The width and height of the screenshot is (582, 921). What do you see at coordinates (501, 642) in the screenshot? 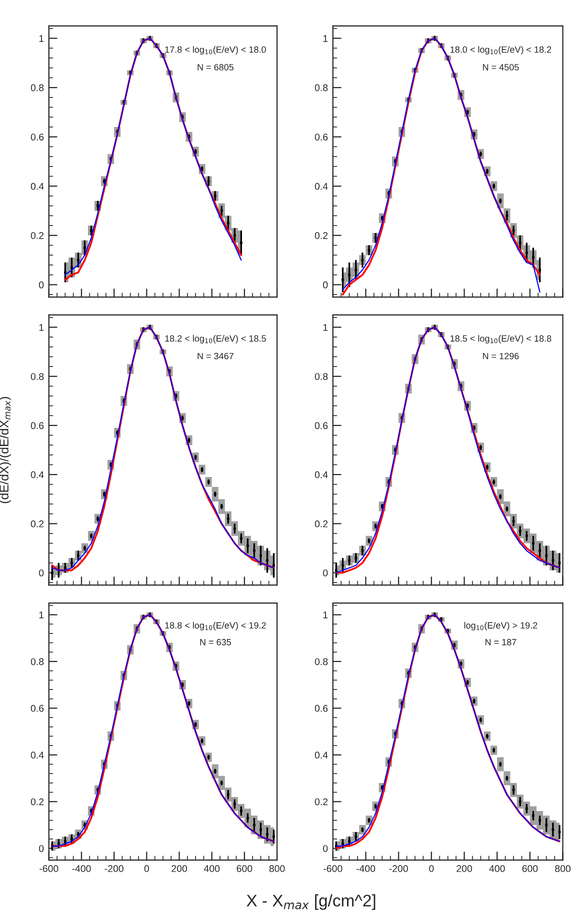
I see `annotation: N = 187` at bounding box center [501, 642].